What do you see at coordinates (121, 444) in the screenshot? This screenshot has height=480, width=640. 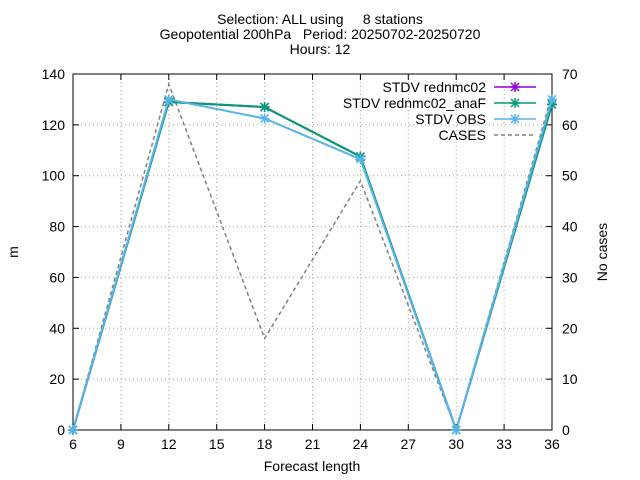 I see `x-tick-label-1: 9` at bounding box center [121, 444].